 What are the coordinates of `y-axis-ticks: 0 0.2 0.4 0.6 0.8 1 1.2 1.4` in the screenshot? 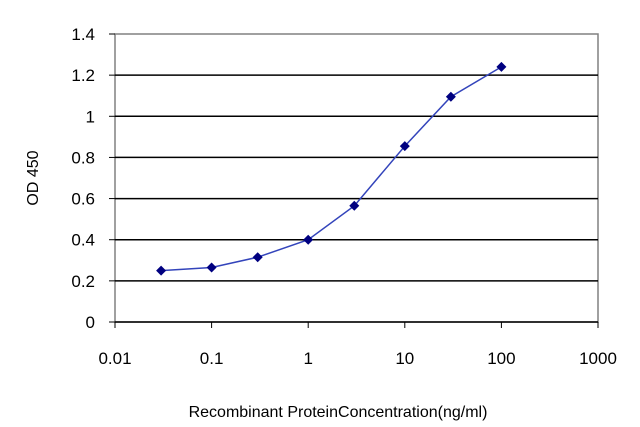 It's located at (93, 178).